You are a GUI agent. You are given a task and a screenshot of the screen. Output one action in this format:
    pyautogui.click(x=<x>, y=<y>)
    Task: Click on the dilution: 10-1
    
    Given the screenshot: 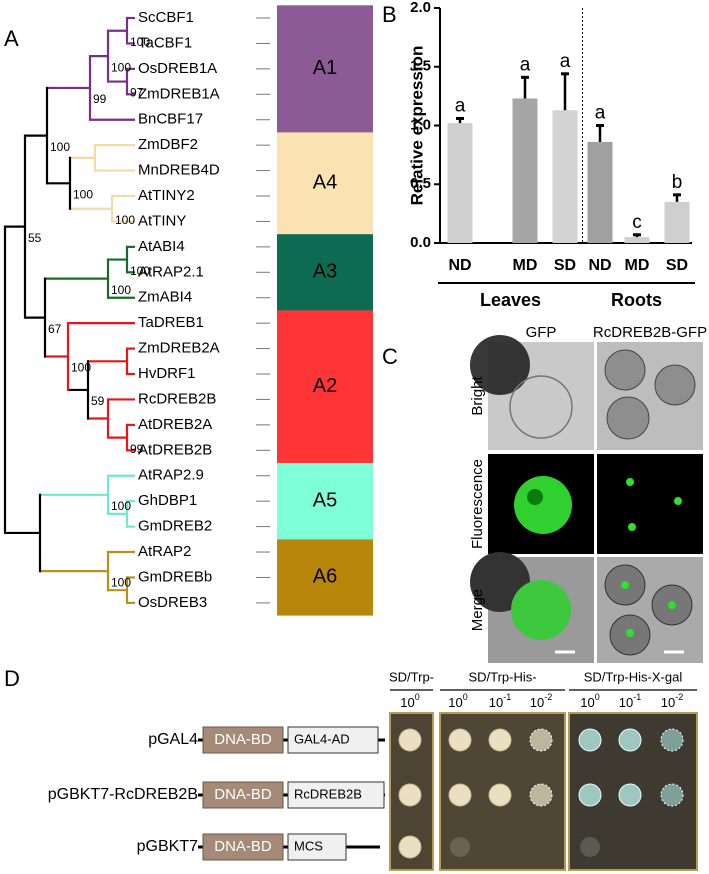 What is the action you would take?
    pyautogui.click(x=500, y=701)
    